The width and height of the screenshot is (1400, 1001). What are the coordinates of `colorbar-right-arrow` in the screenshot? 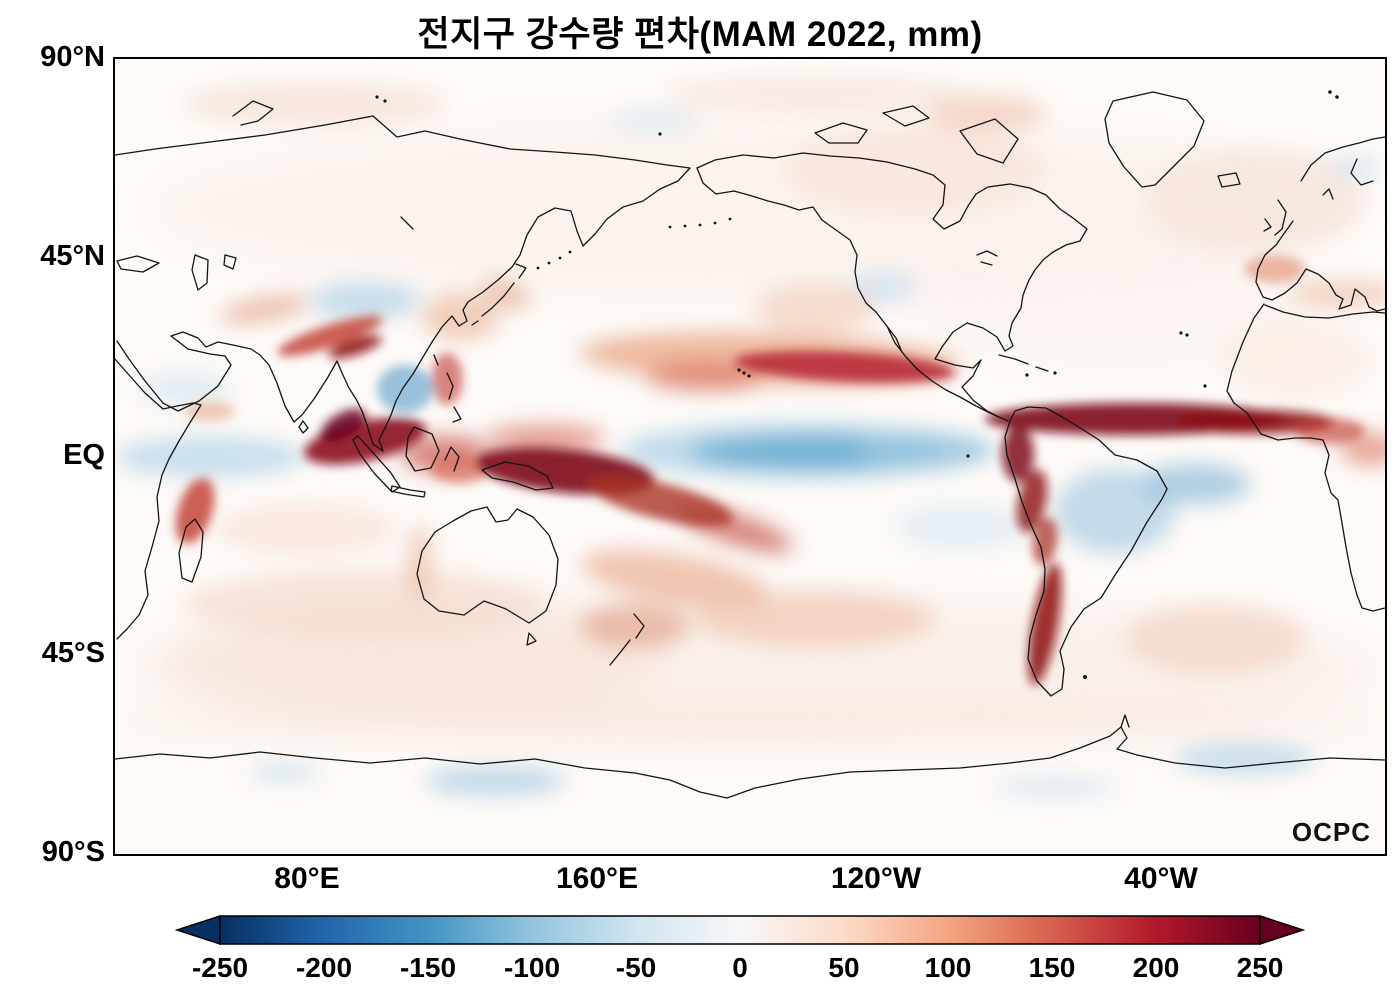 It's located at (1282, 930).